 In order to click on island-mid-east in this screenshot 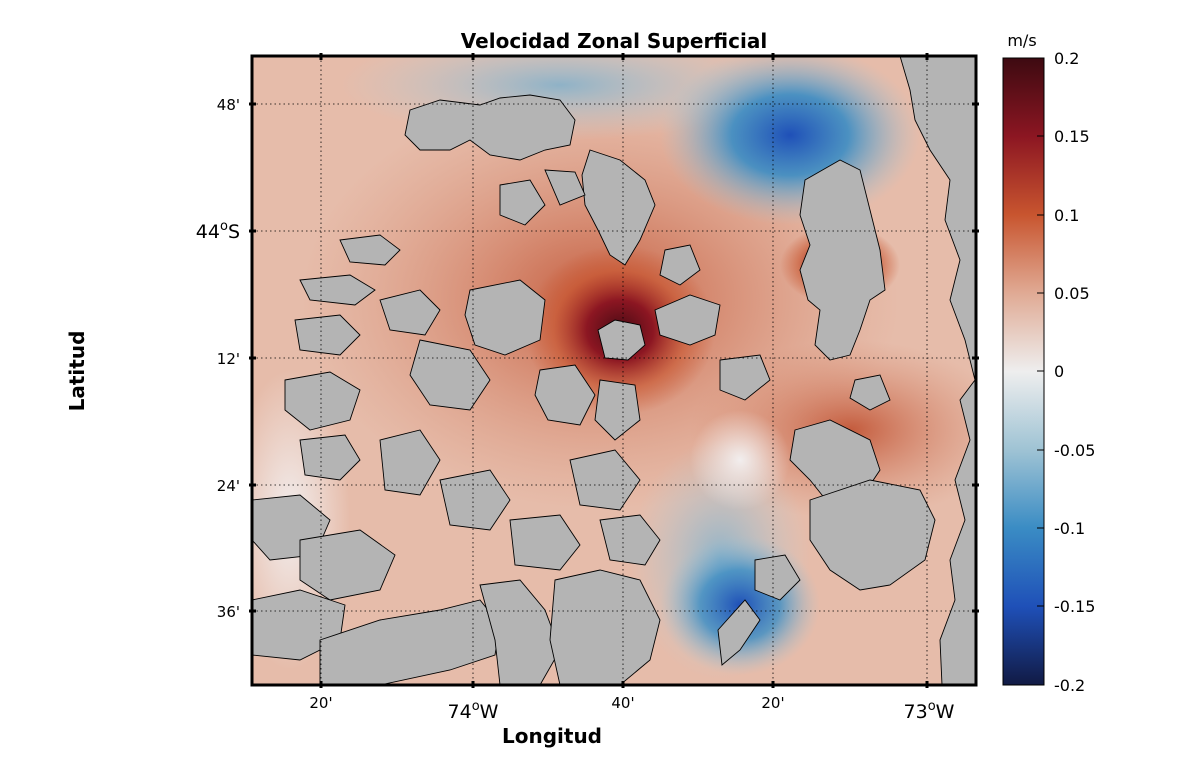, I will do `click(745, 377)`.